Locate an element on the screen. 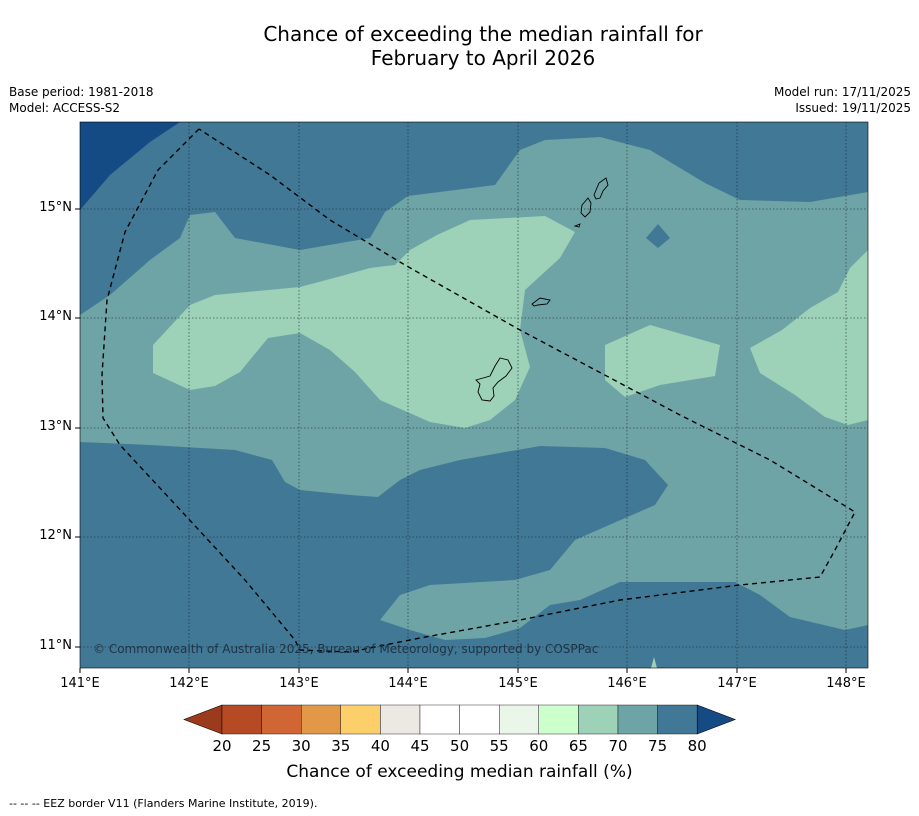 The height and width of the screenshot is (816, 919). region-65-east-small is located at coordinates (662, 361).